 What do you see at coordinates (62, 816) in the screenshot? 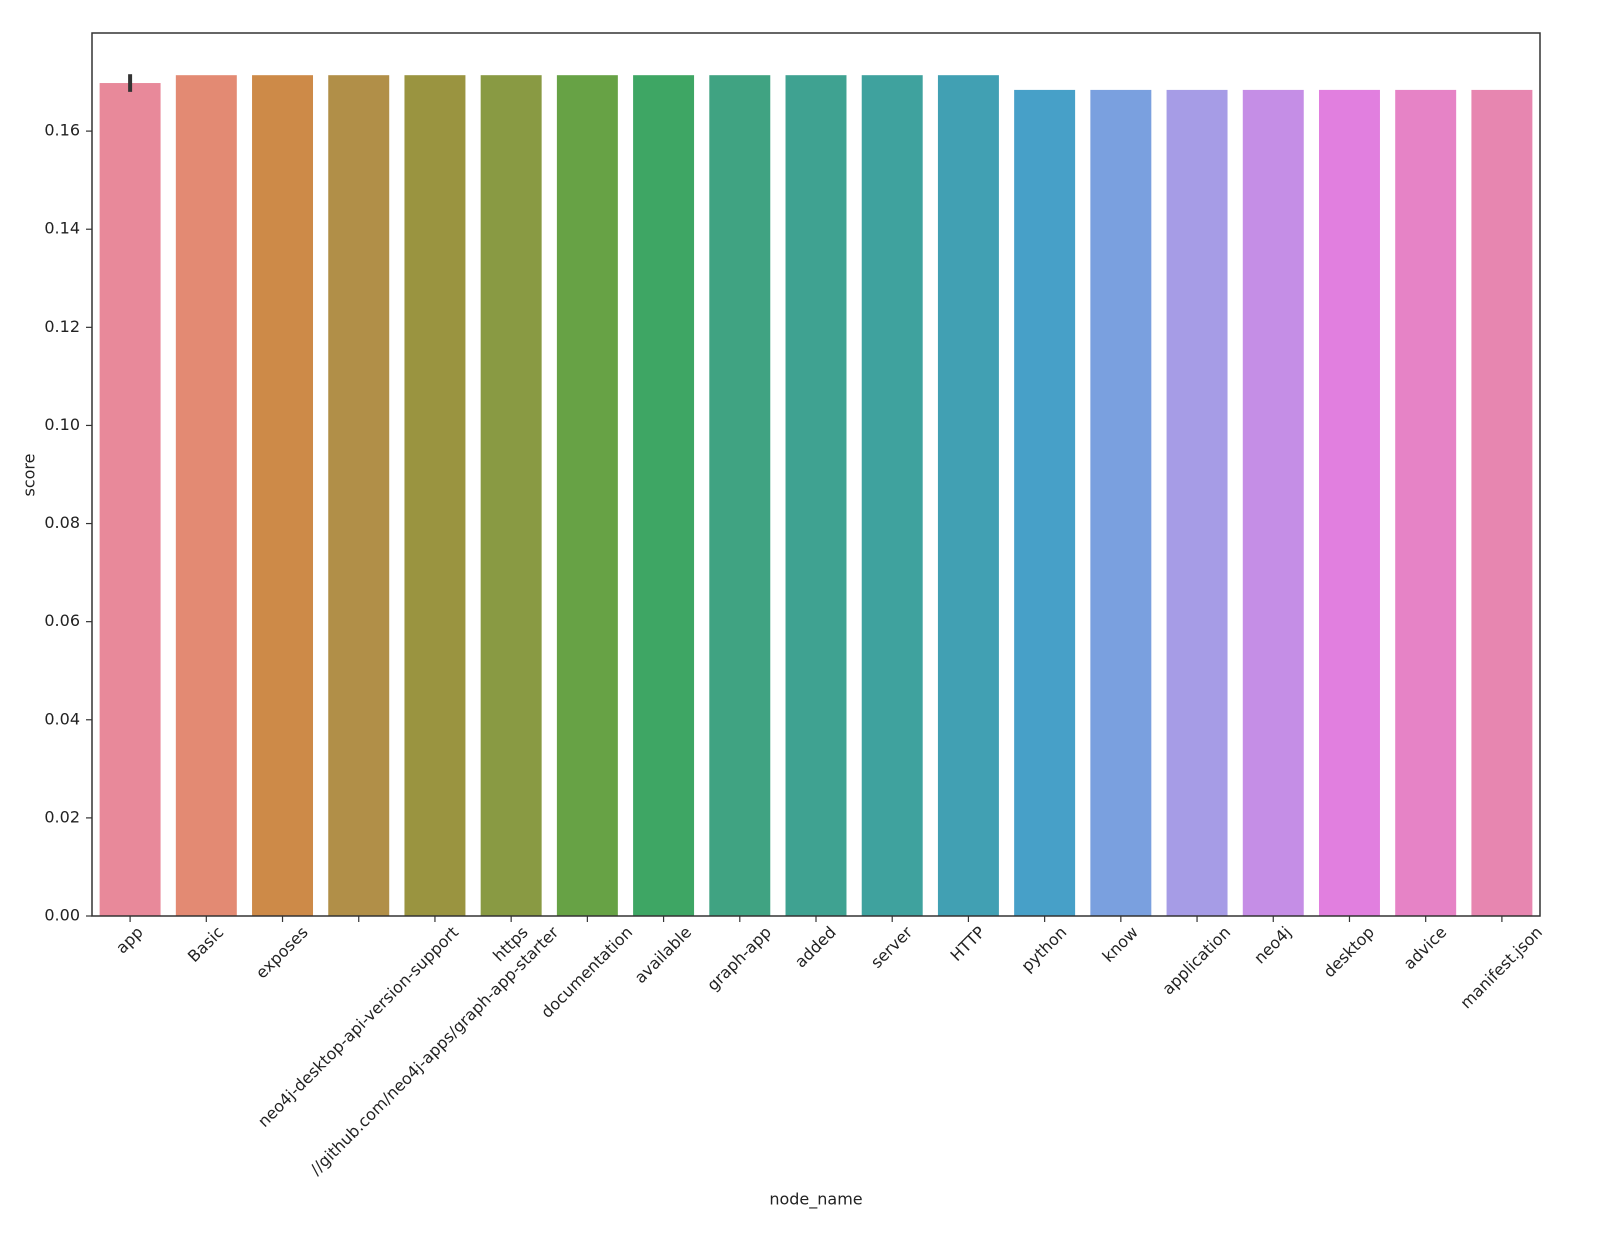
I see `y-tick-label: 0.02` at bounding box center [62, 816].